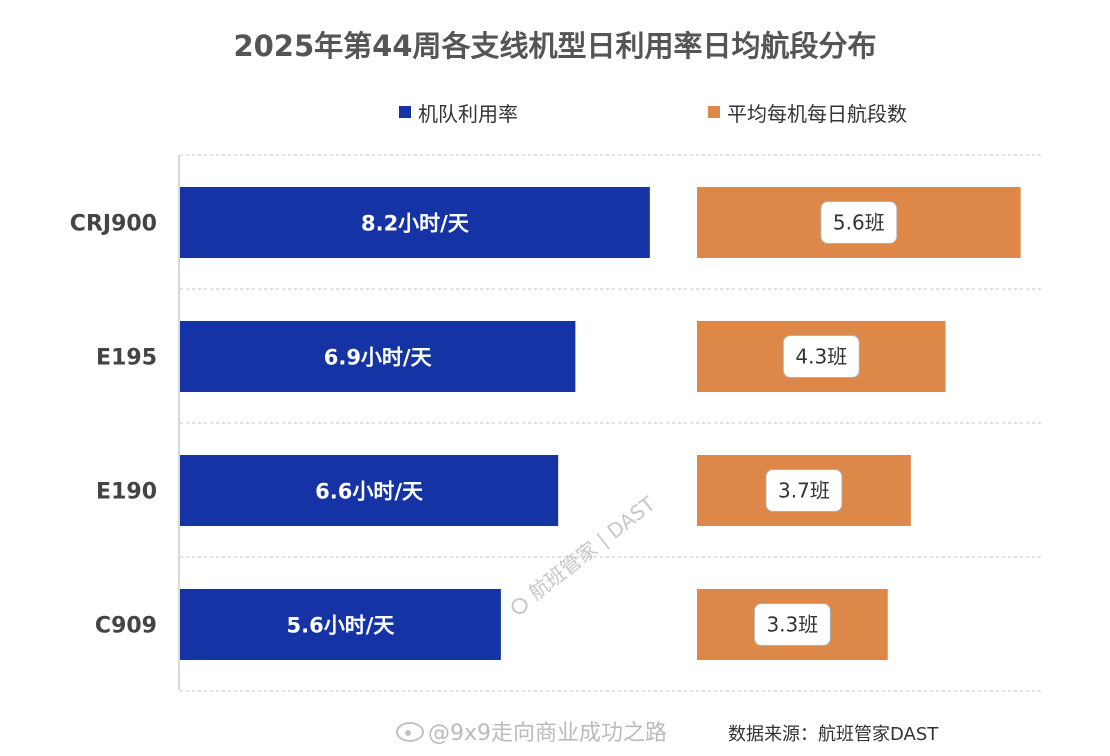 Image resolution: width=1110 pixels, height=756 pixels. Describe the element at coordinates (126, 626) in the screenshot. I see `category-label: C909` at that location.